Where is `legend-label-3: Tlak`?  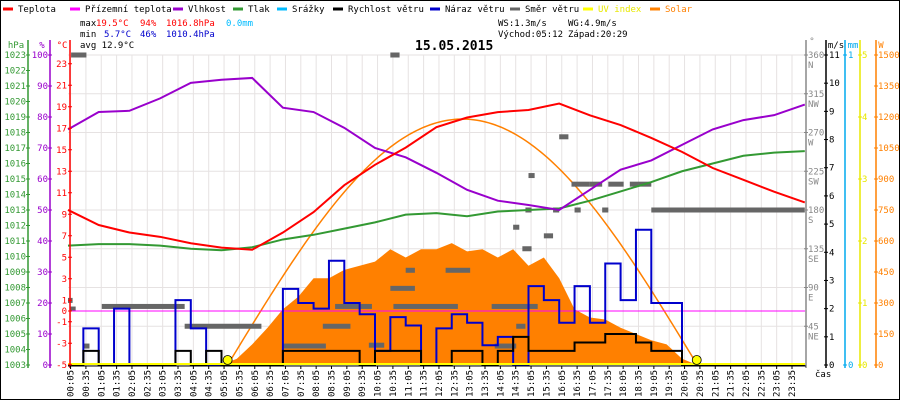
legend-label-3: Tlak is located at coordinates (259, 10).